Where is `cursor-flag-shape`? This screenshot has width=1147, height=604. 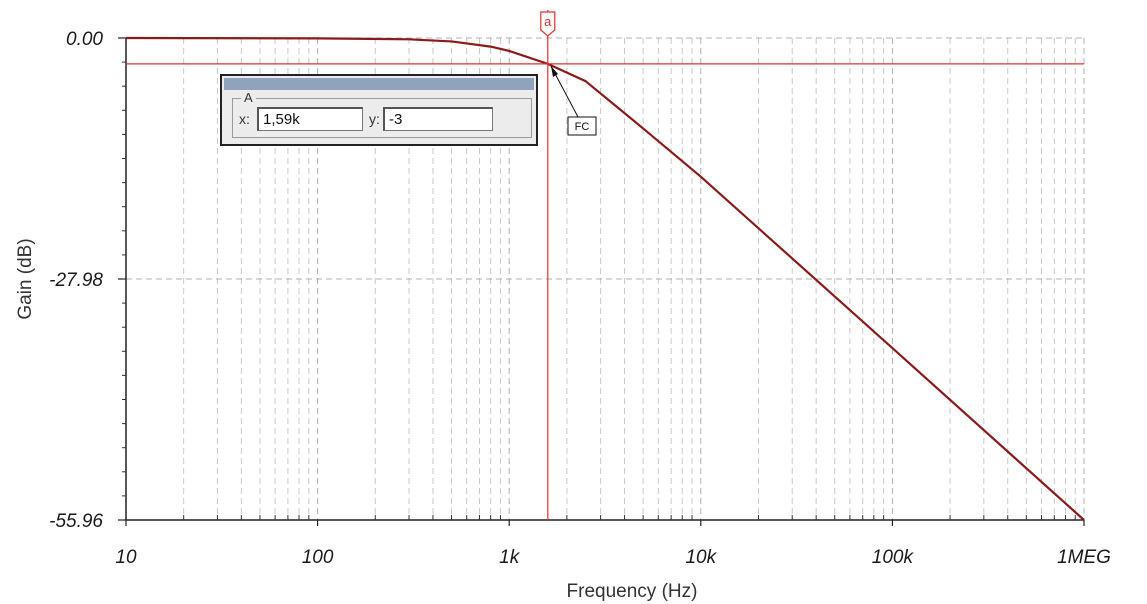 cursor-flag-shape is located at coordinates (548, 24).